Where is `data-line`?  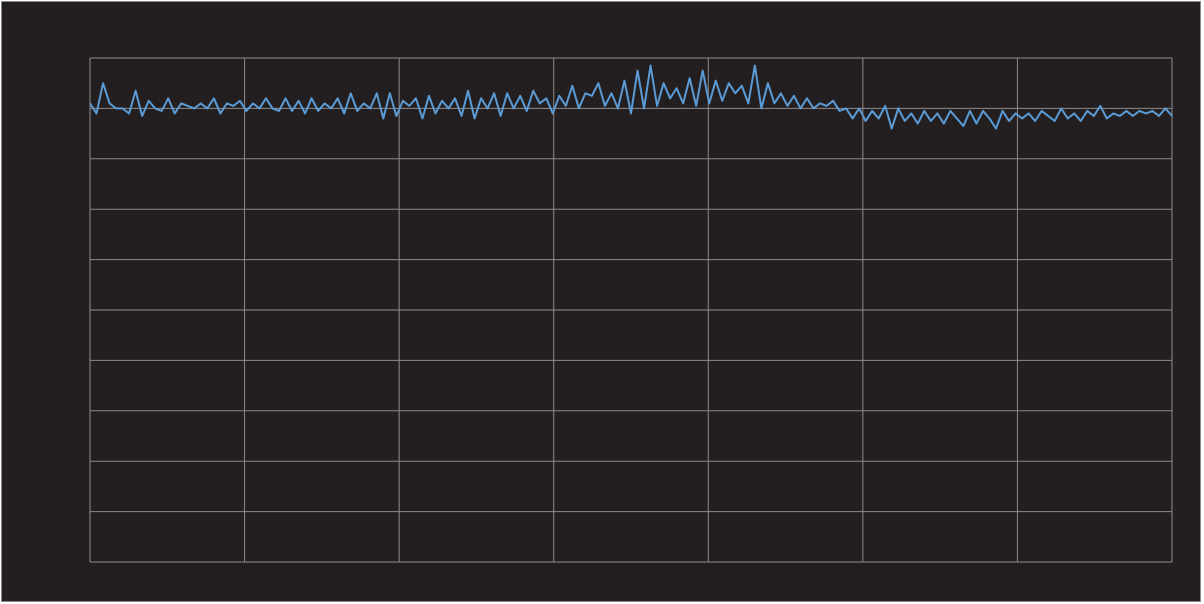
data-line is located at coordinates (631, 97).